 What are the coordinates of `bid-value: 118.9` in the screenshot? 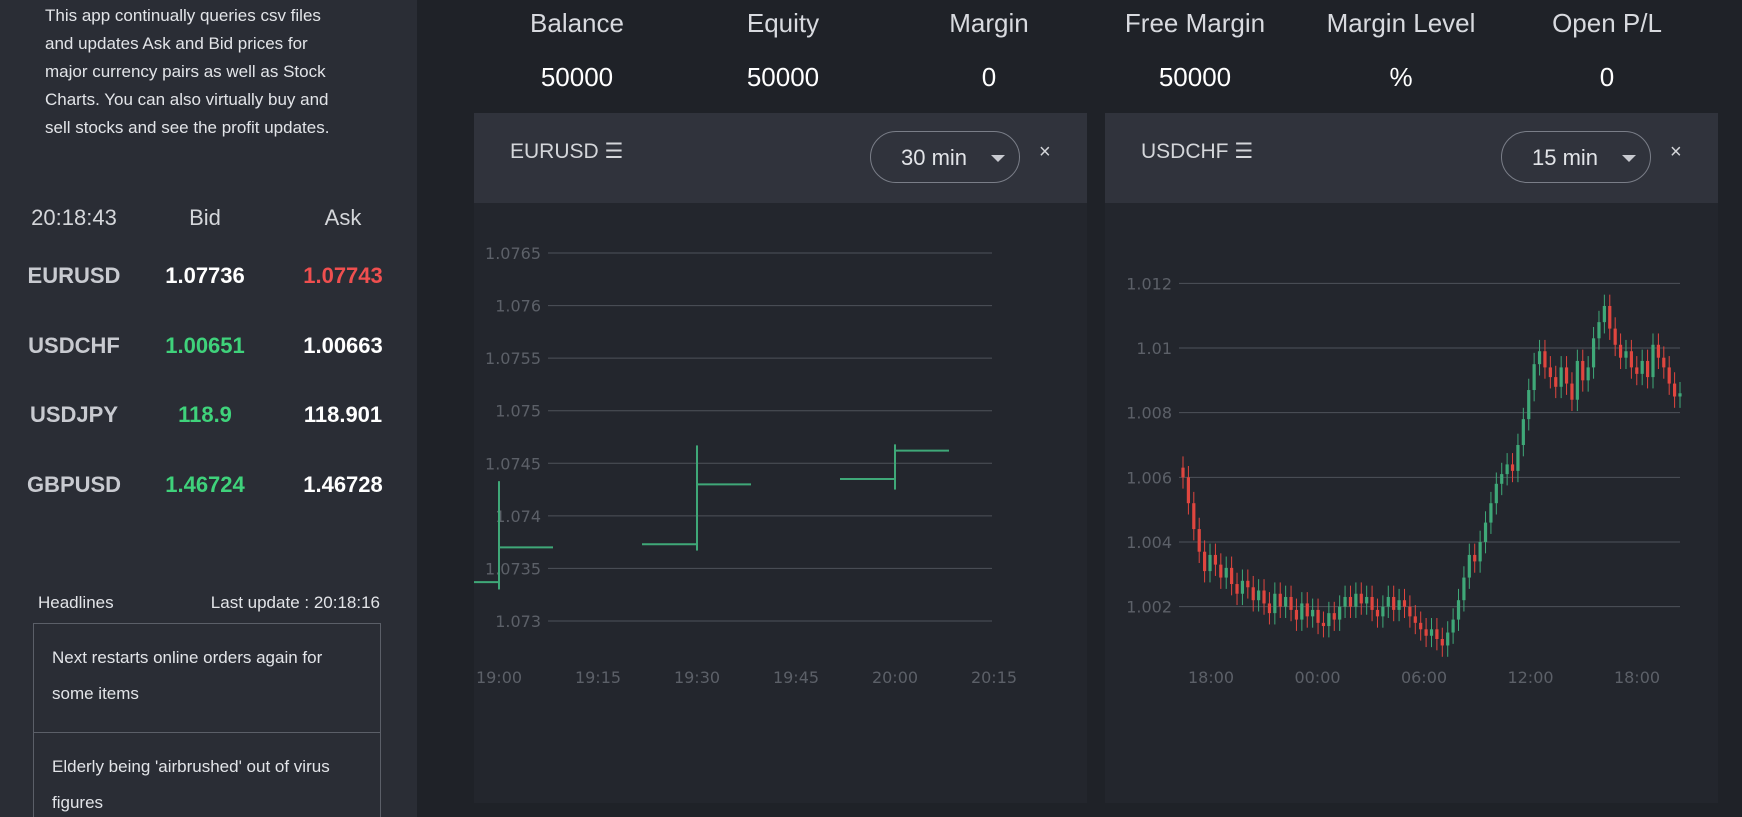 It's located at (205, 414).